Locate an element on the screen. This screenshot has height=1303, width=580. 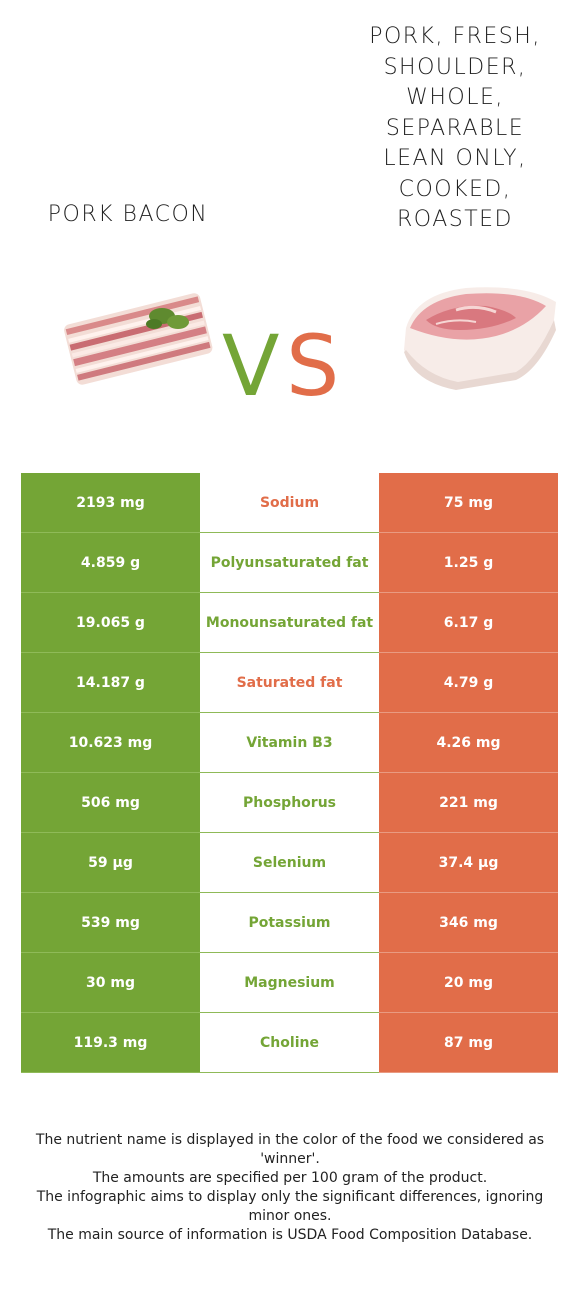
nutrient-name-cell: Magnesium is located at coordinates (289, 983).